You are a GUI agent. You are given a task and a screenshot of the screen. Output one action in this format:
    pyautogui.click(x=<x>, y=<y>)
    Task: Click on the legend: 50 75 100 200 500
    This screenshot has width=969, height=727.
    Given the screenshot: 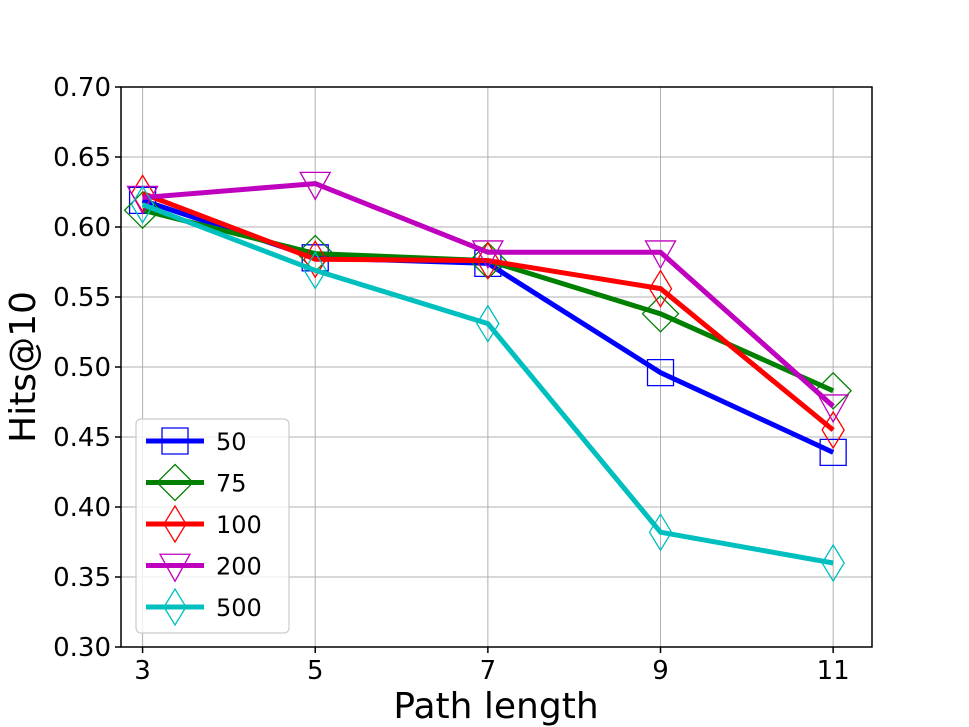 What is the action you would take?
    pyautogui.click(x=212, y=526)
    